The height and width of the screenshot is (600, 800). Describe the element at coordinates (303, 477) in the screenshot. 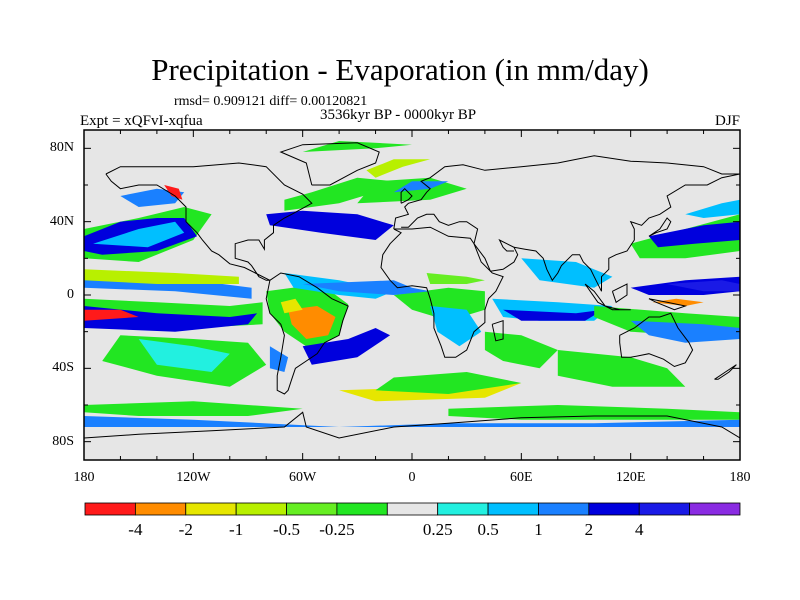

I see `x-tick-label: 60W` at that location.